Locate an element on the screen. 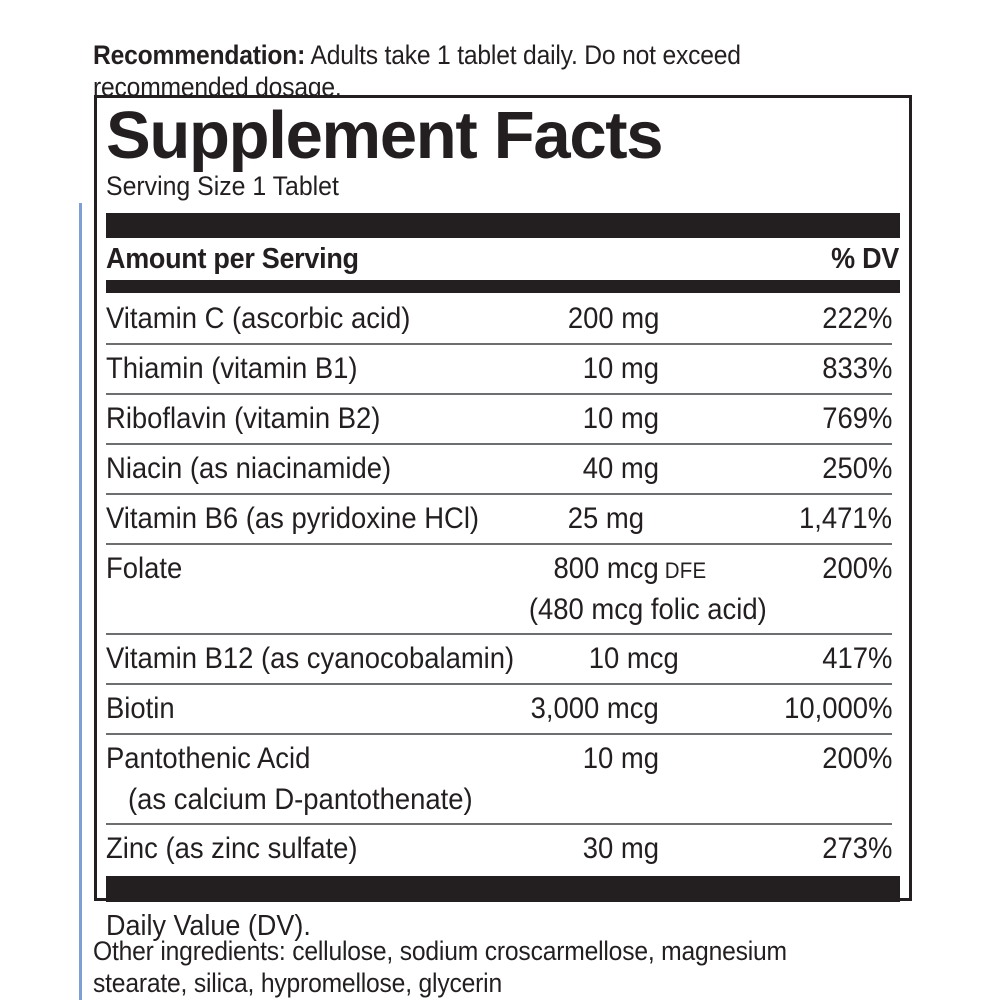 This screenshot has width=1000, height=1000. nutrient-dv: 273% is located at coordinates (856, 848).